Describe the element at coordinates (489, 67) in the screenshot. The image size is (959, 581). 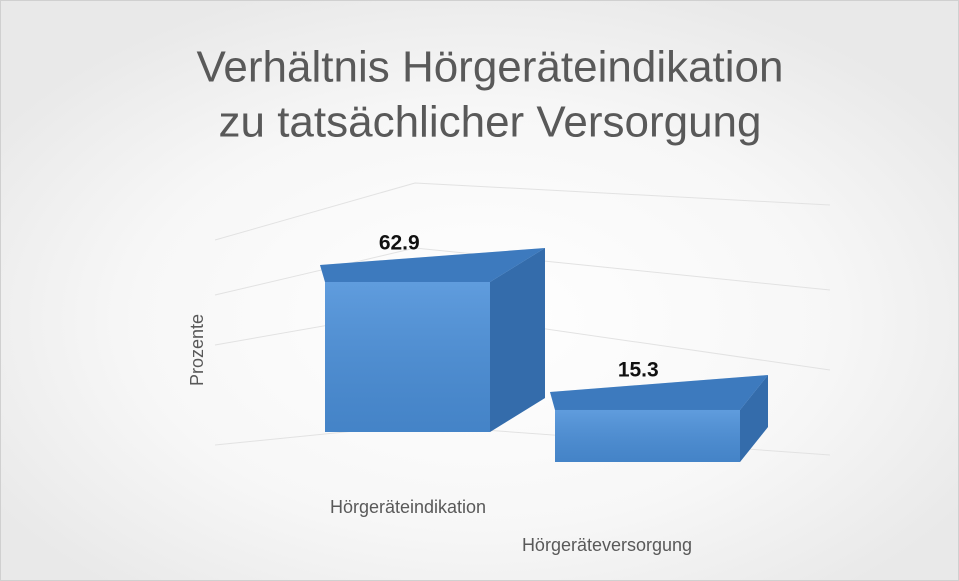
I see `chart-title: Verhältnis Hörgeräteindikation` at that location.